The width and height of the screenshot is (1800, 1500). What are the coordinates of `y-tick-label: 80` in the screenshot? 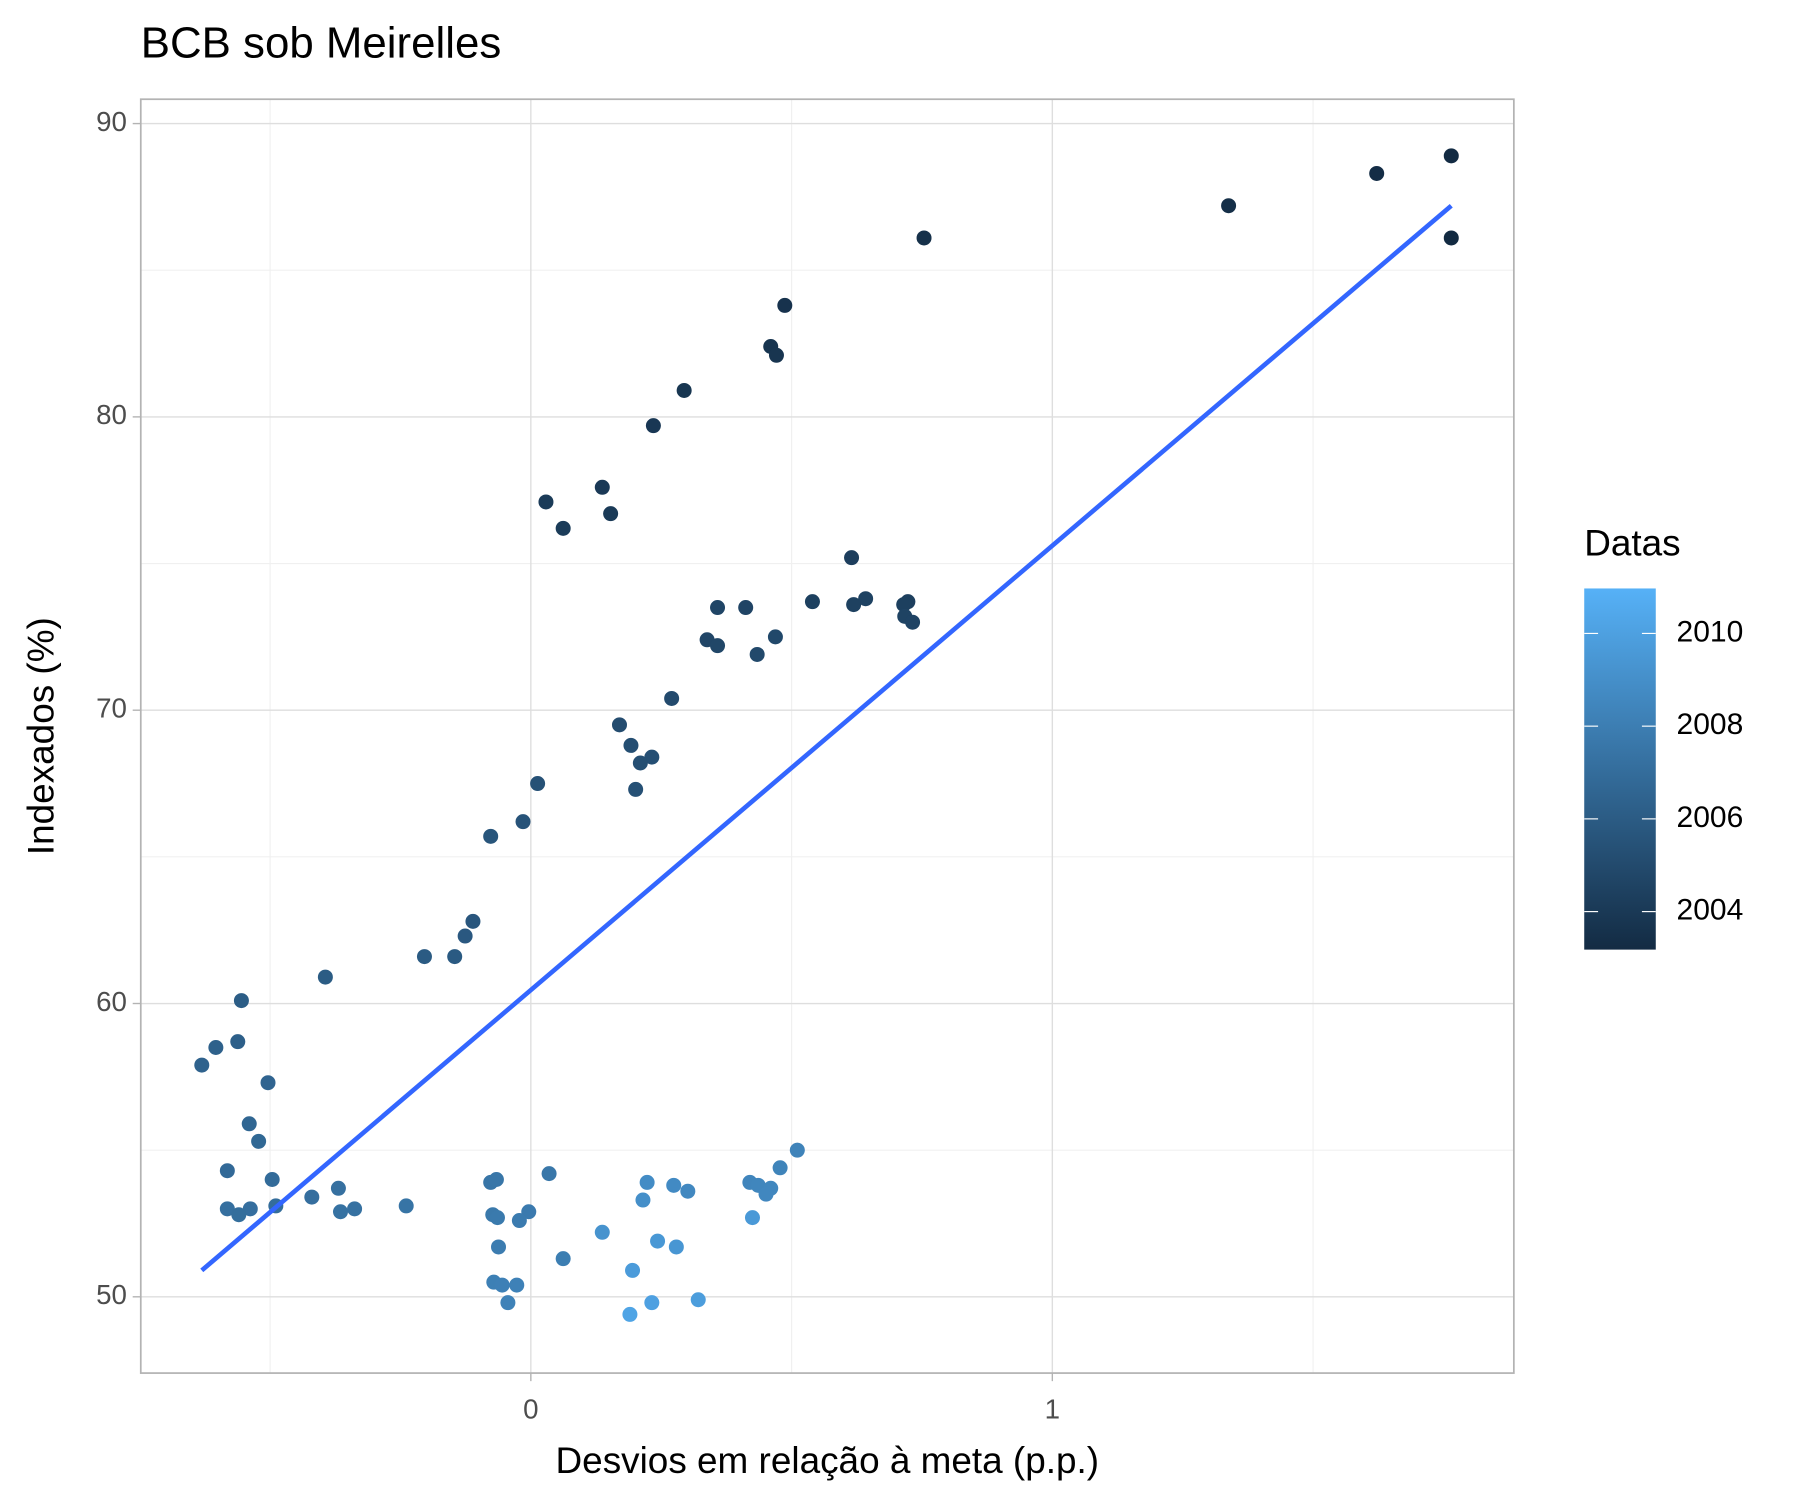 It's located at (111, 414).